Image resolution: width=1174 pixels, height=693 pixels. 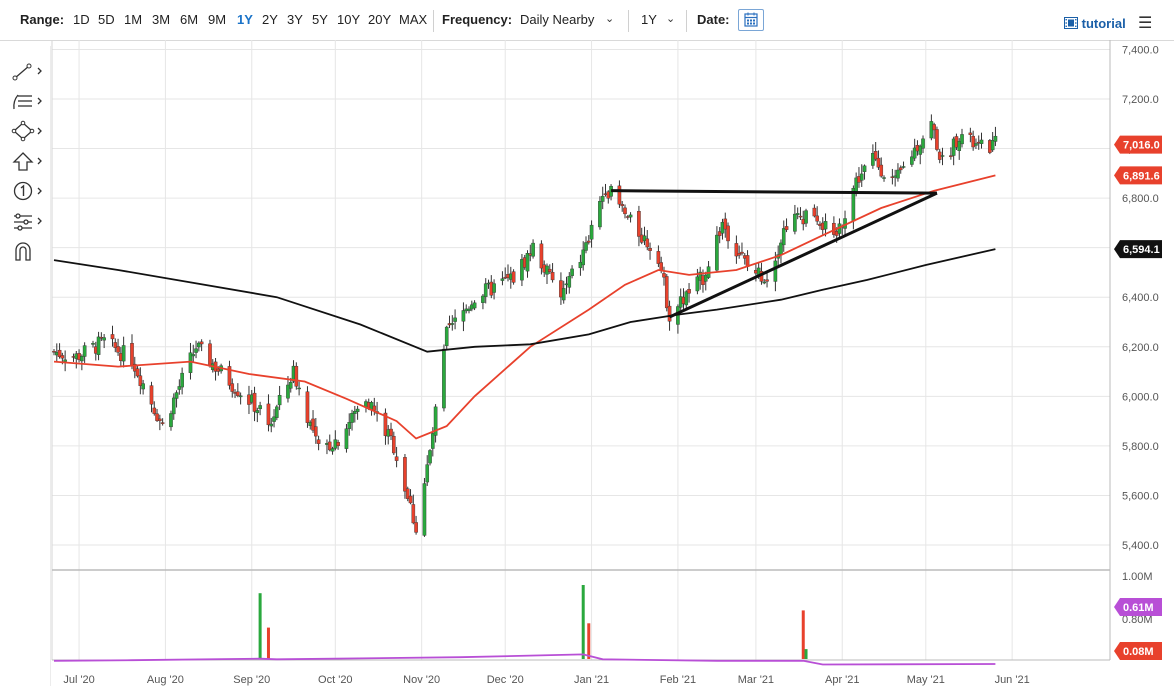 I want to click on volume-average-flag: 0.61M, so click(x=1138, y=607).